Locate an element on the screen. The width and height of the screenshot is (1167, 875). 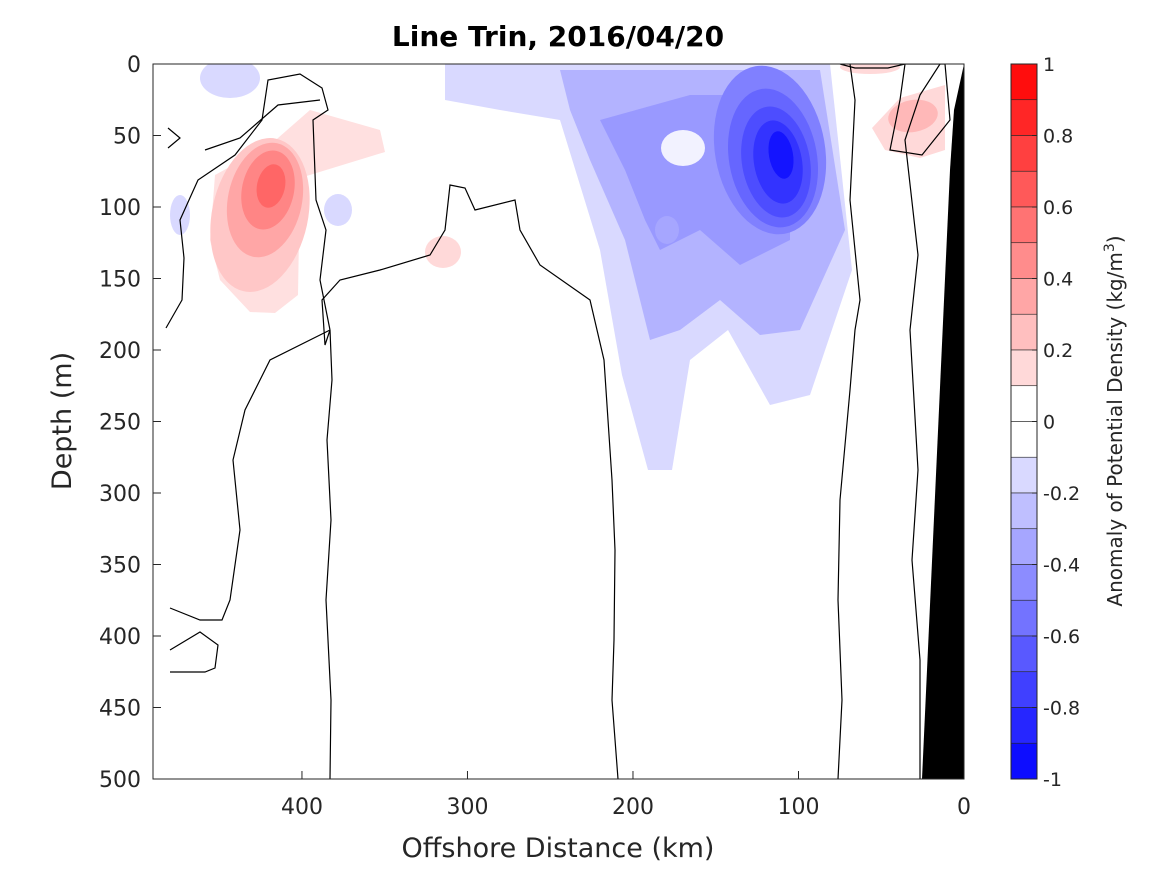
colorbar-tick-label: 0.8 is located at coordinates (1058, 137).